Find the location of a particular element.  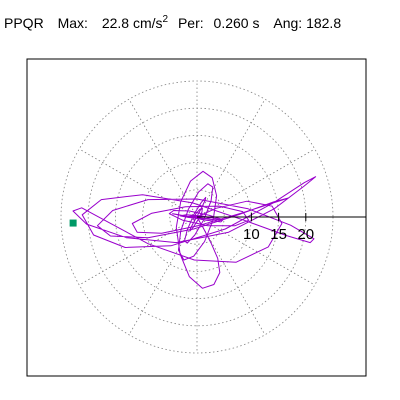

period-label: Per: is located at coordinates (190, 23).